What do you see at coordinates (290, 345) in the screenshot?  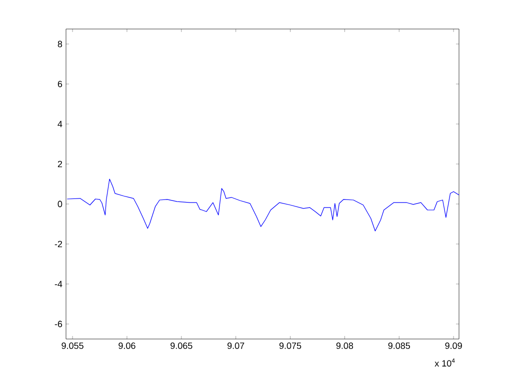 I see `x-tick-label: 9.075` at bounding box center [290, 345].